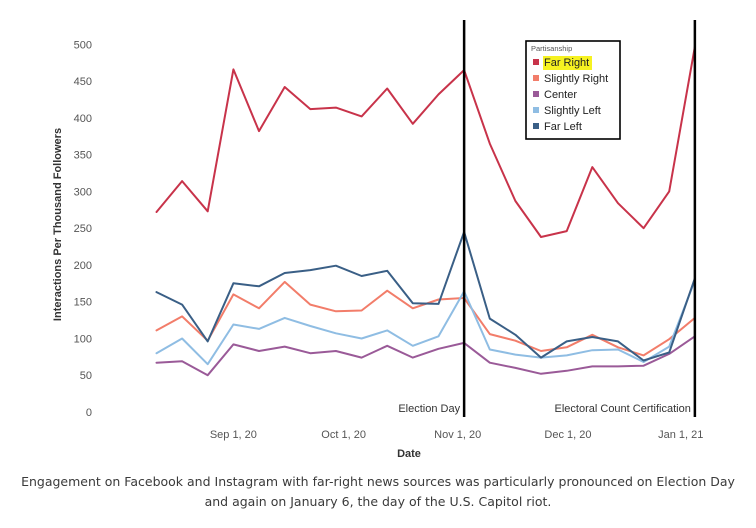 The width and height of the screenshot is (756, 528). I want to click on legend-swatch-center, so click(536, 94).